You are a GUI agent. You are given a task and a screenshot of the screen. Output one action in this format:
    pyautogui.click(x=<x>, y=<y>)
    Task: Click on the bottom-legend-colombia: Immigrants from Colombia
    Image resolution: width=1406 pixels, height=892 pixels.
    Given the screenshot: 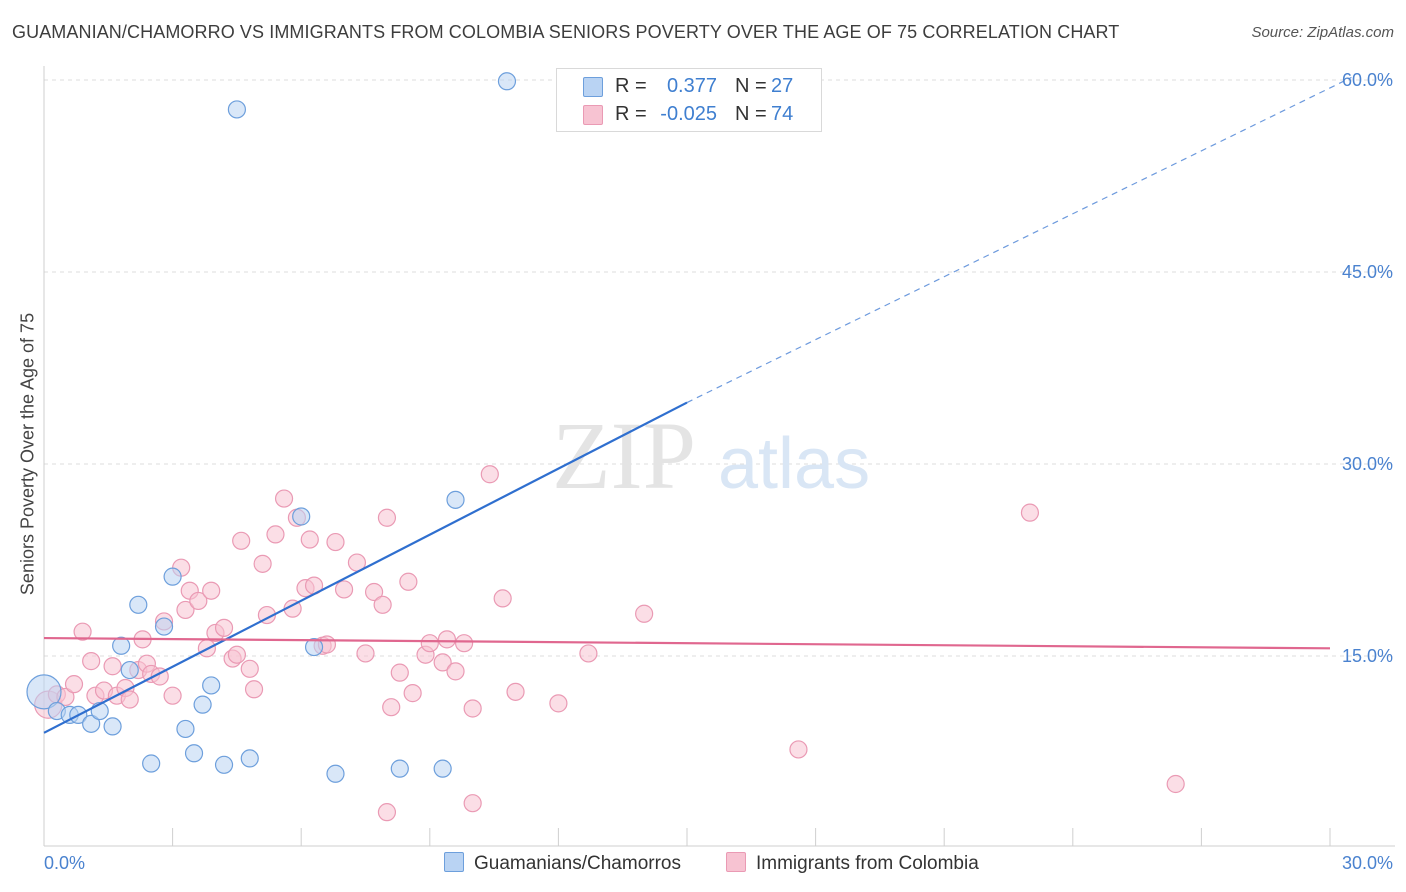 What is the action you would take?
    pyautogui.click(x=852, y=863)
    